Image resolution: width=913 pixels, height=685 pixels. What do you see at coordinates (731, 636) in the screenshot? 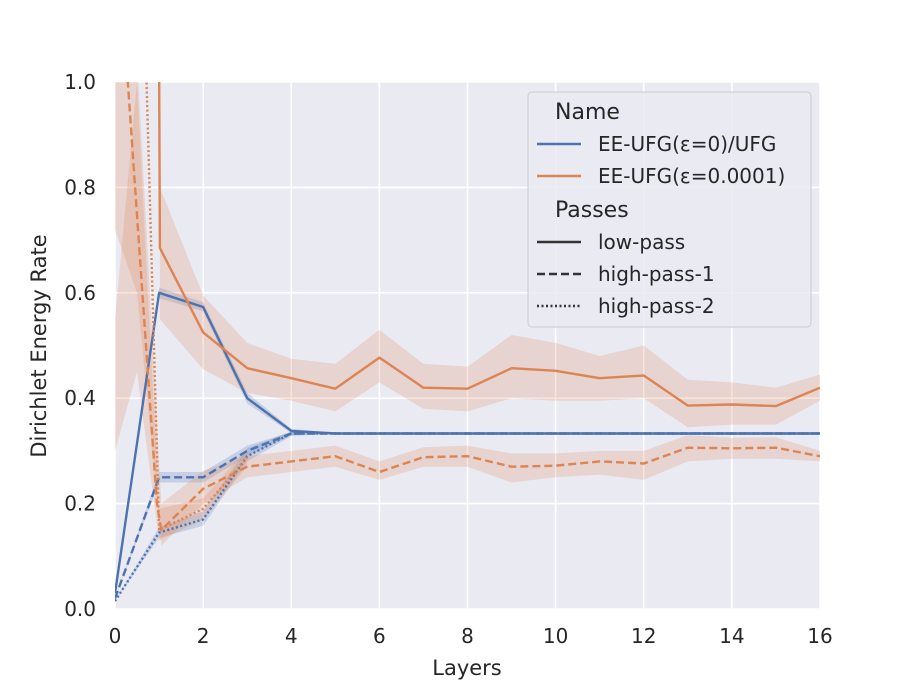
I see `x-tick-label: 14` at bounding box center [731, 636].